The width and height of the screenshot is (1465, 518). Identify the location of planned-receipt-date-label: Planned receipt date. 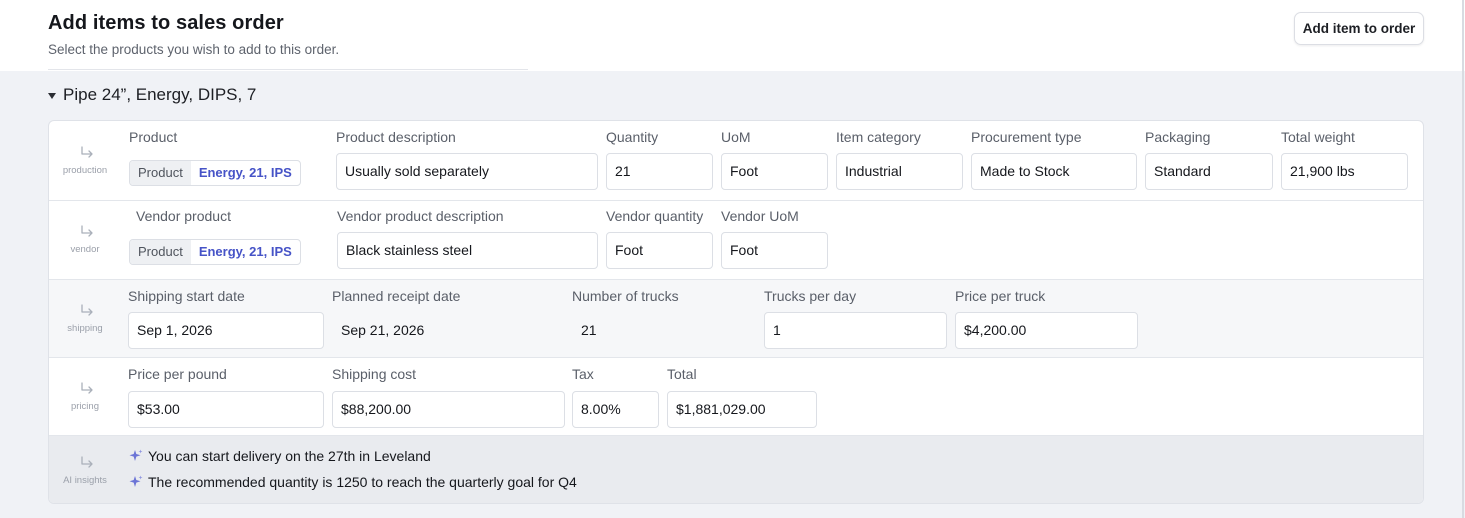
(396, 296).